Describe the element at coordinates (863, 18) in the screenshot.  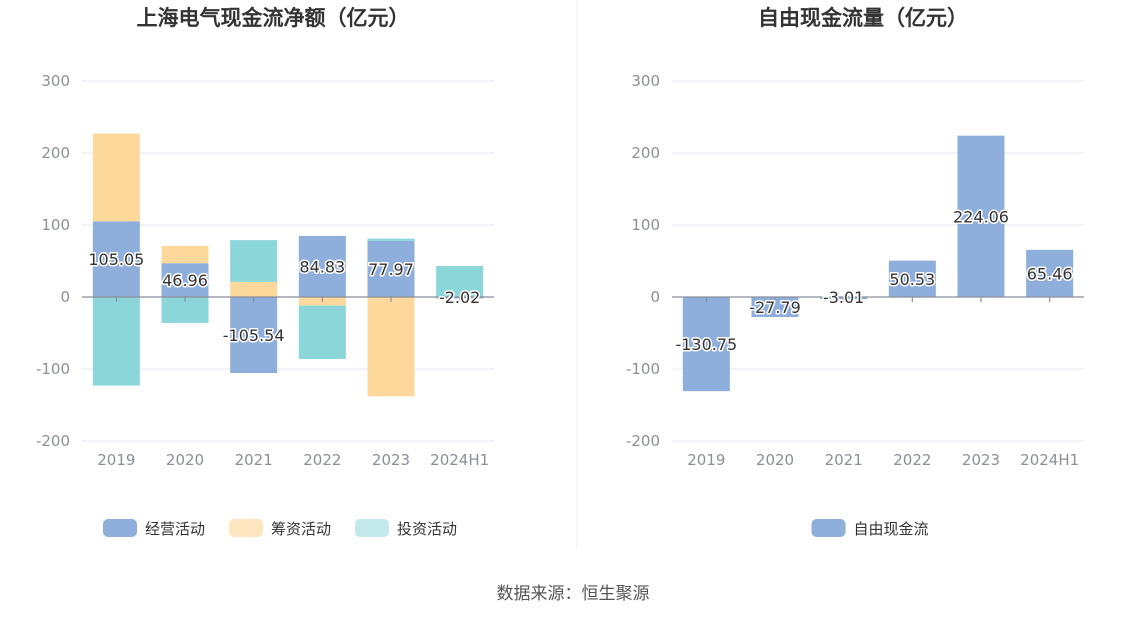
I see `chart-title: 自由现金流量（亿元）` at that location.